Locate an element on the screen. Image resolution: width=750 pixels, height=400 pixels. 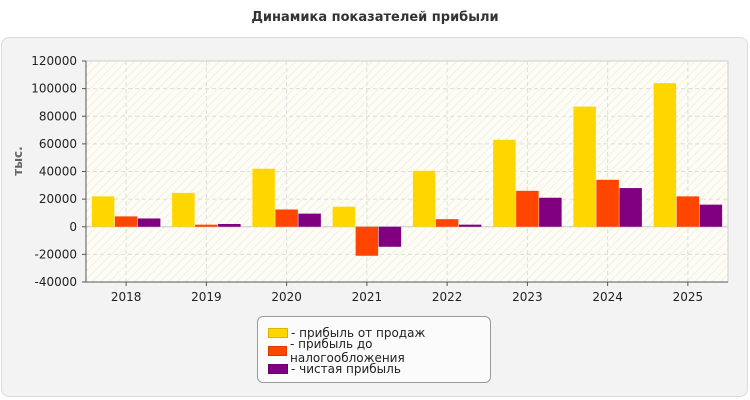
x-tick-label: 2019 is located at coordinates (206, 297).